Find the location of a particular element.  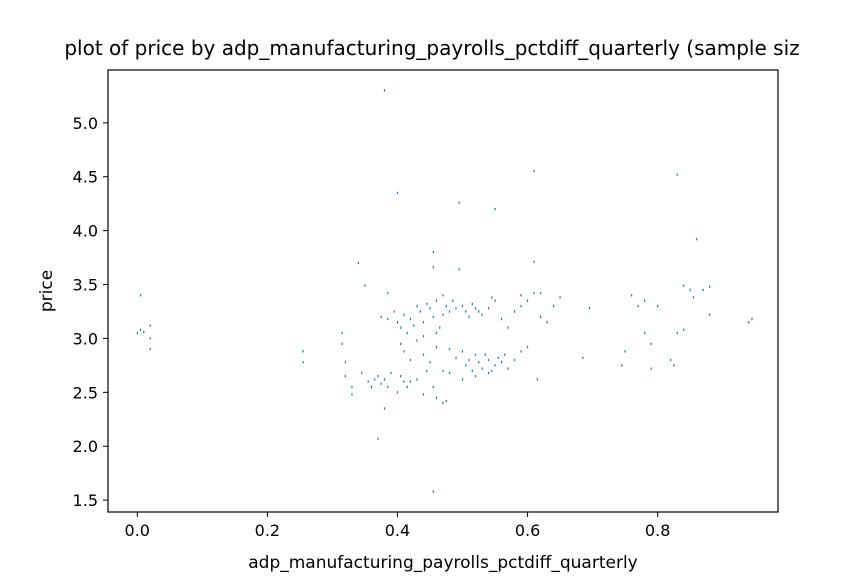

x-tick-label: 0.2 is located at coordinates (267, 530).